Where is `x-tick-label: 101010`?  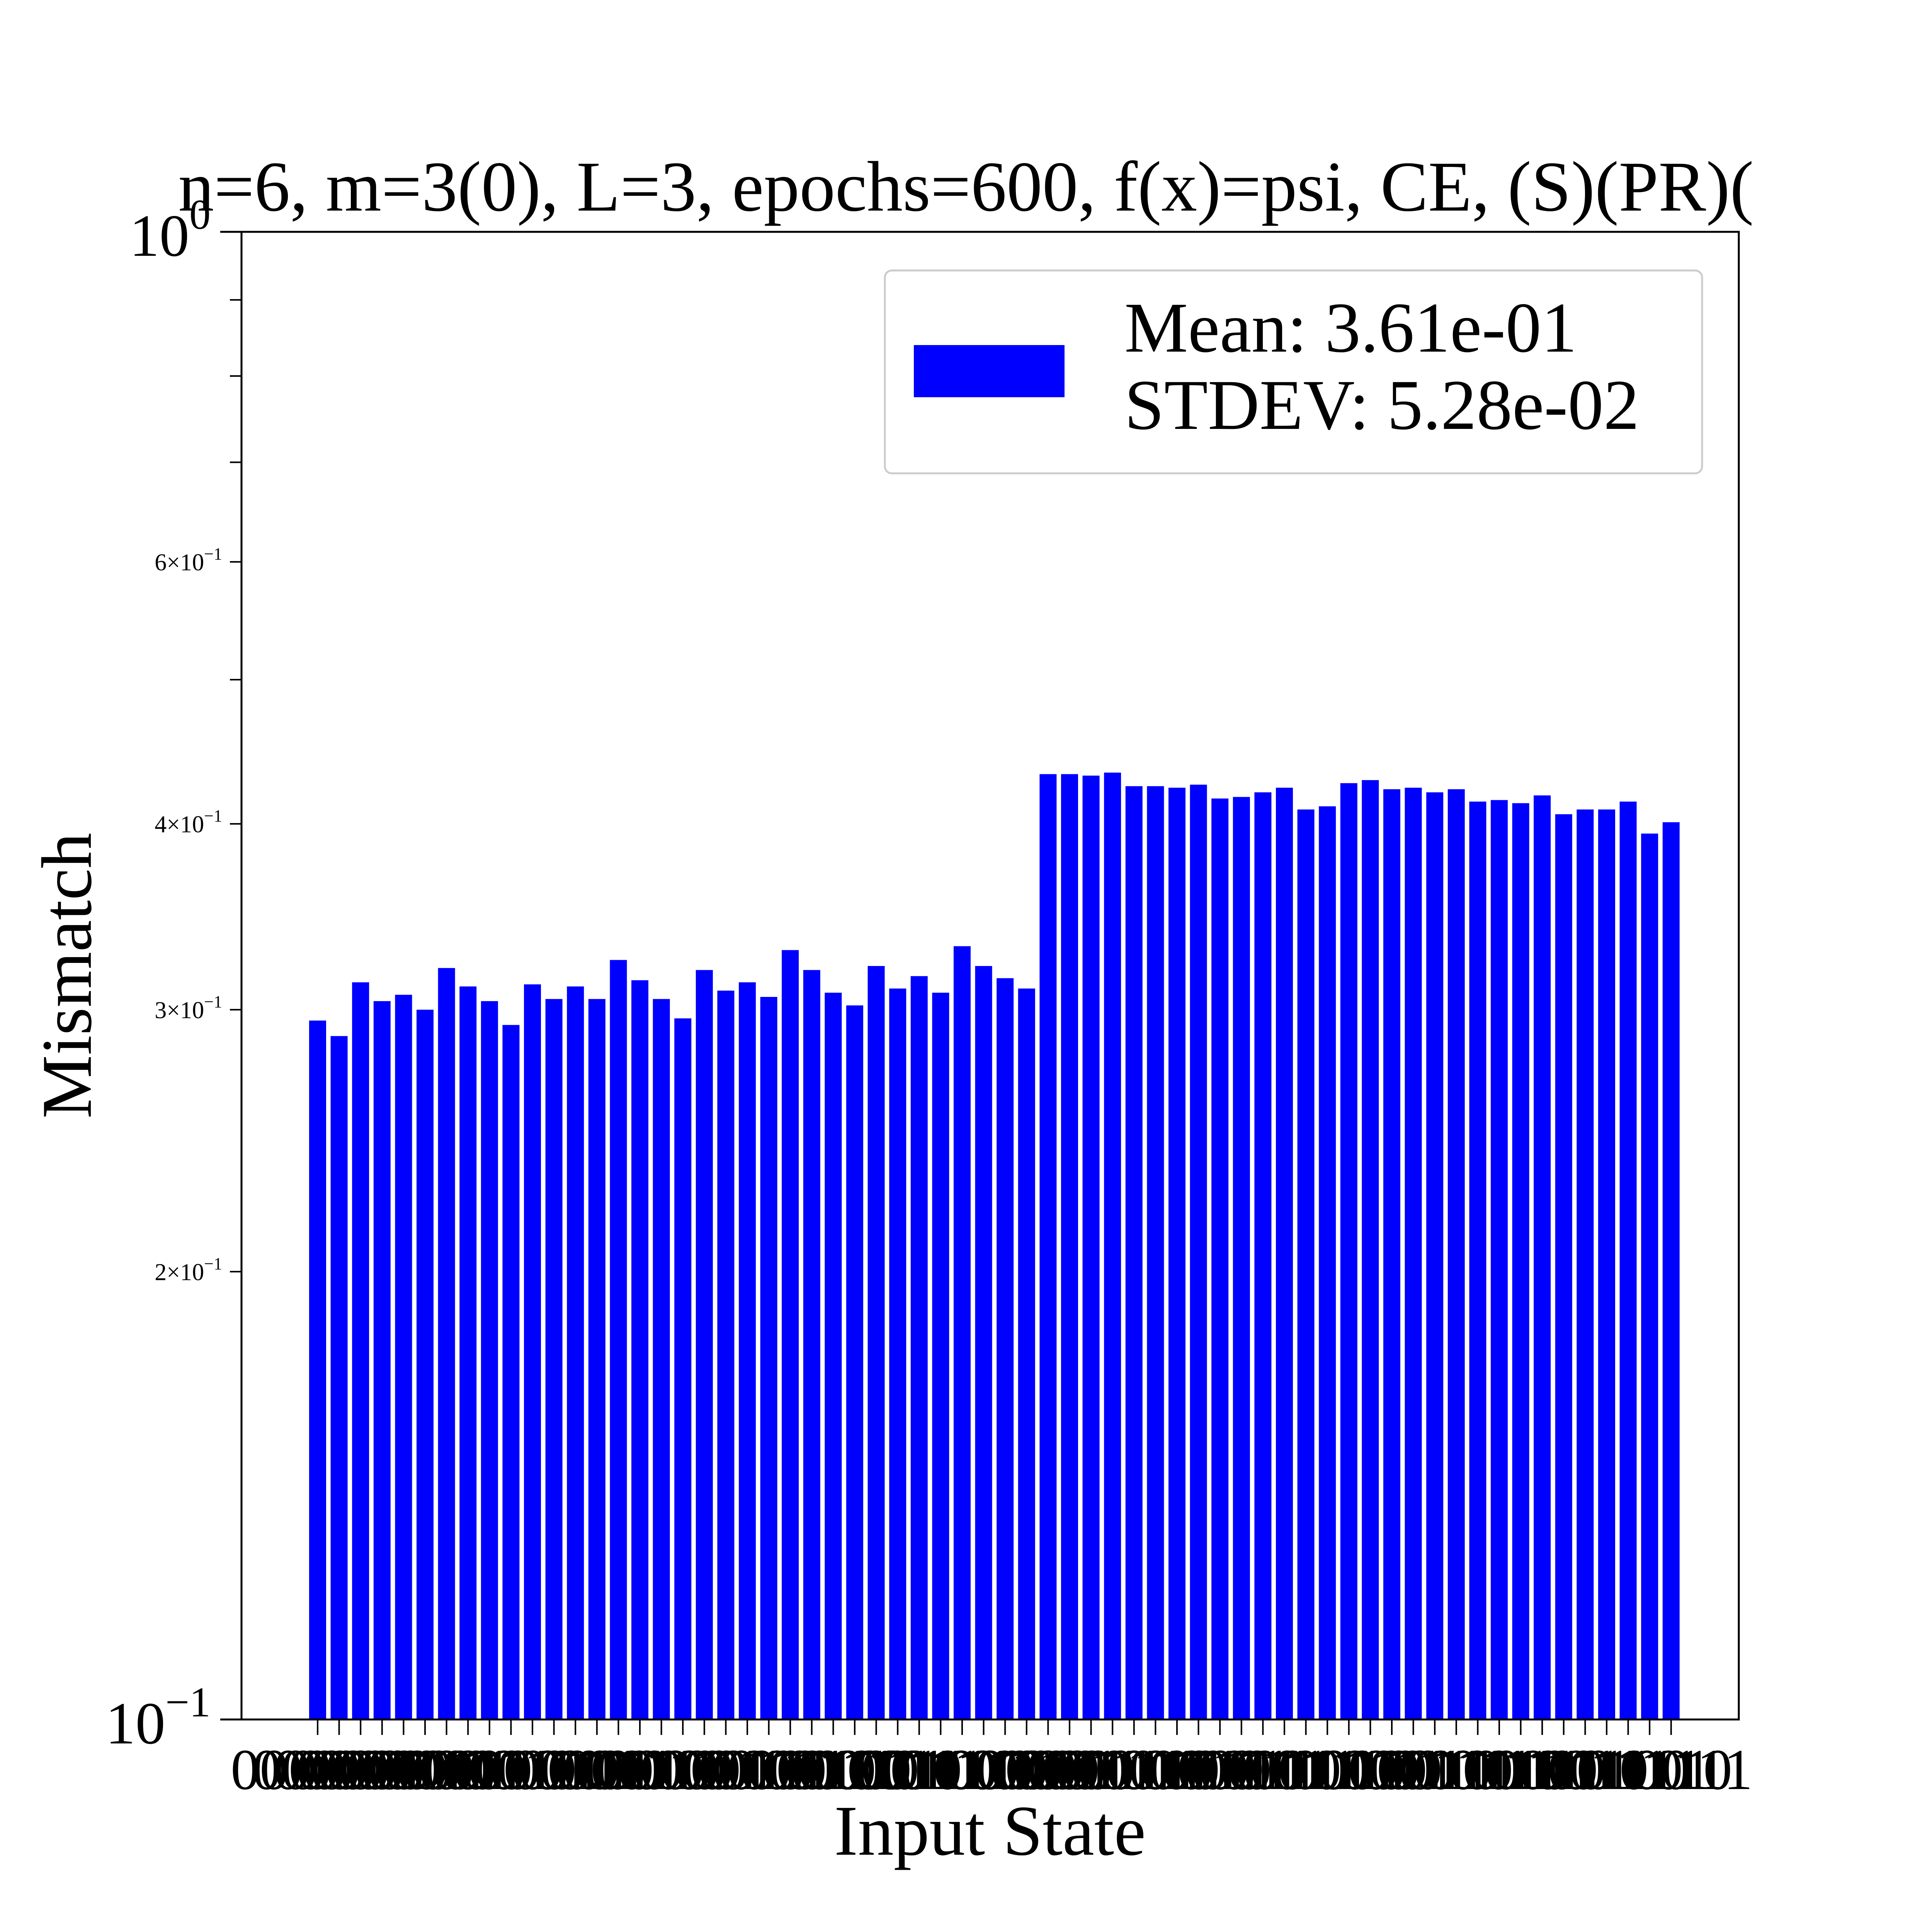 x-tick-label: 101010 is located at coordinates (1220, 1770).